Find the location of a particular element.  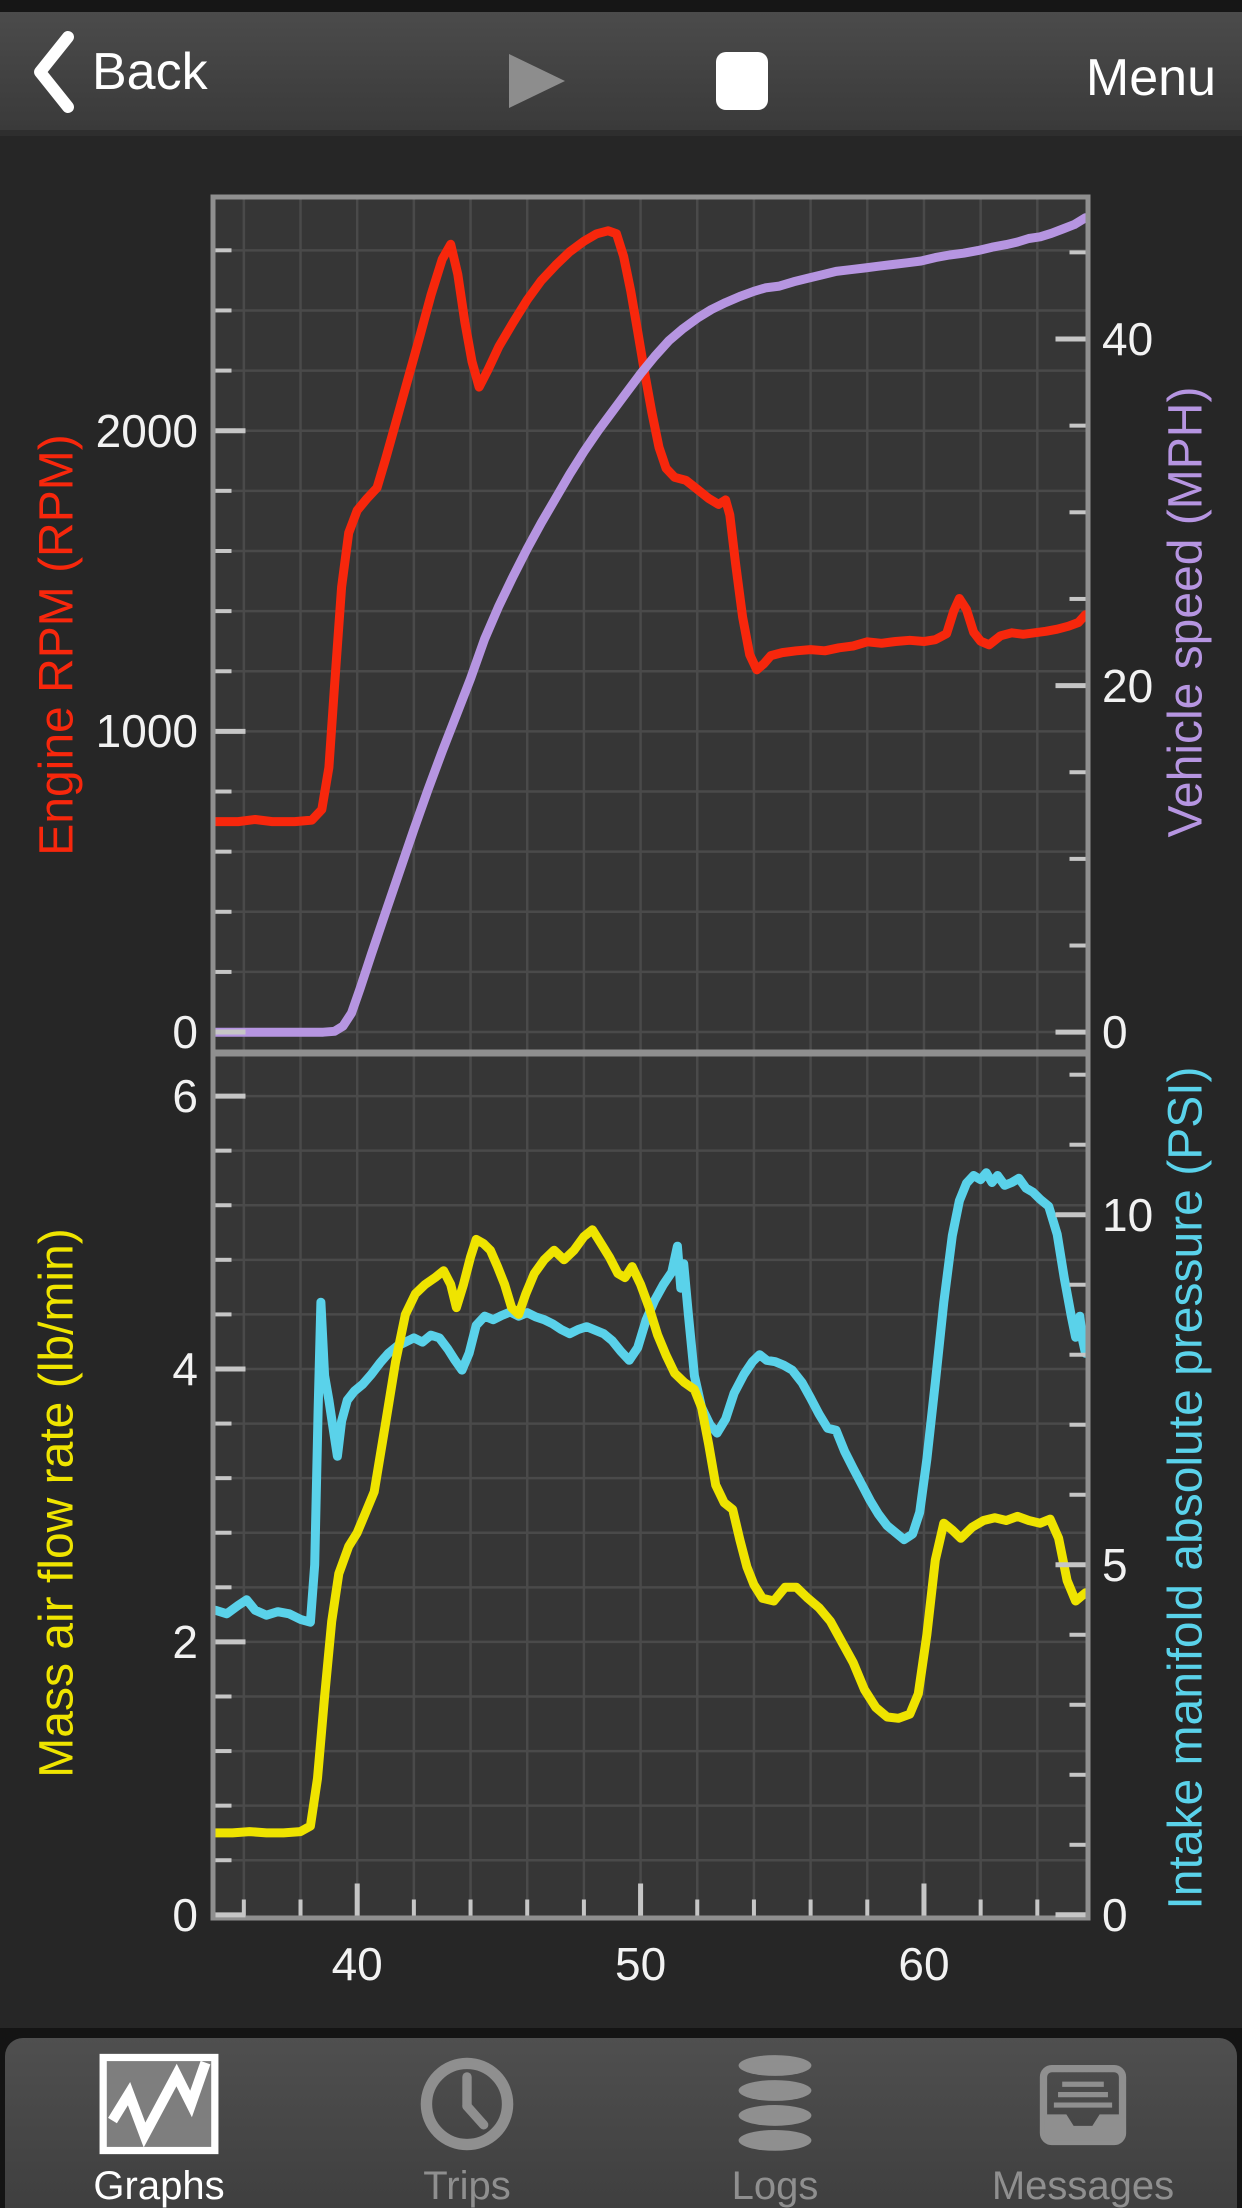

status-bar-strip is located at coordinates (621, 6).